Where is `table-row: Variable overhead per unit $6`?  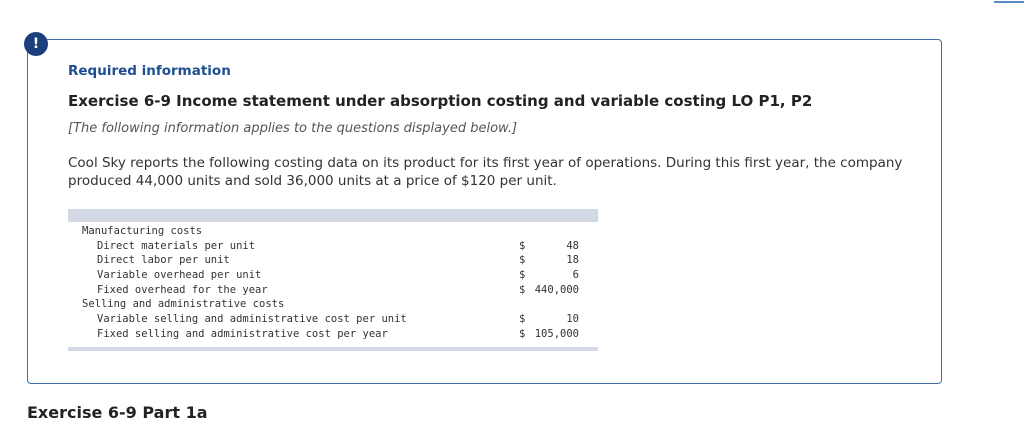
table-row: Variable overhead per unit $6 is located at coordinates (333, 275).